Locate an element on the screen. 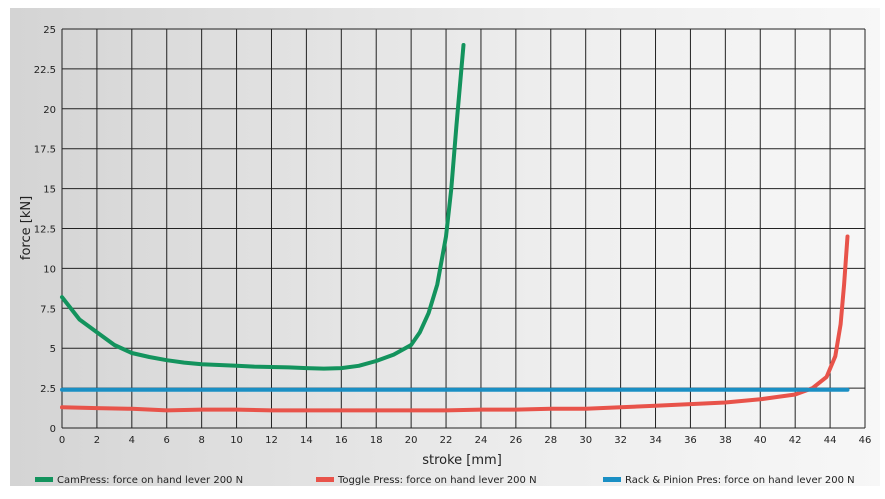  y-tick-label: 7.5 is located at coordinates (48, 309).